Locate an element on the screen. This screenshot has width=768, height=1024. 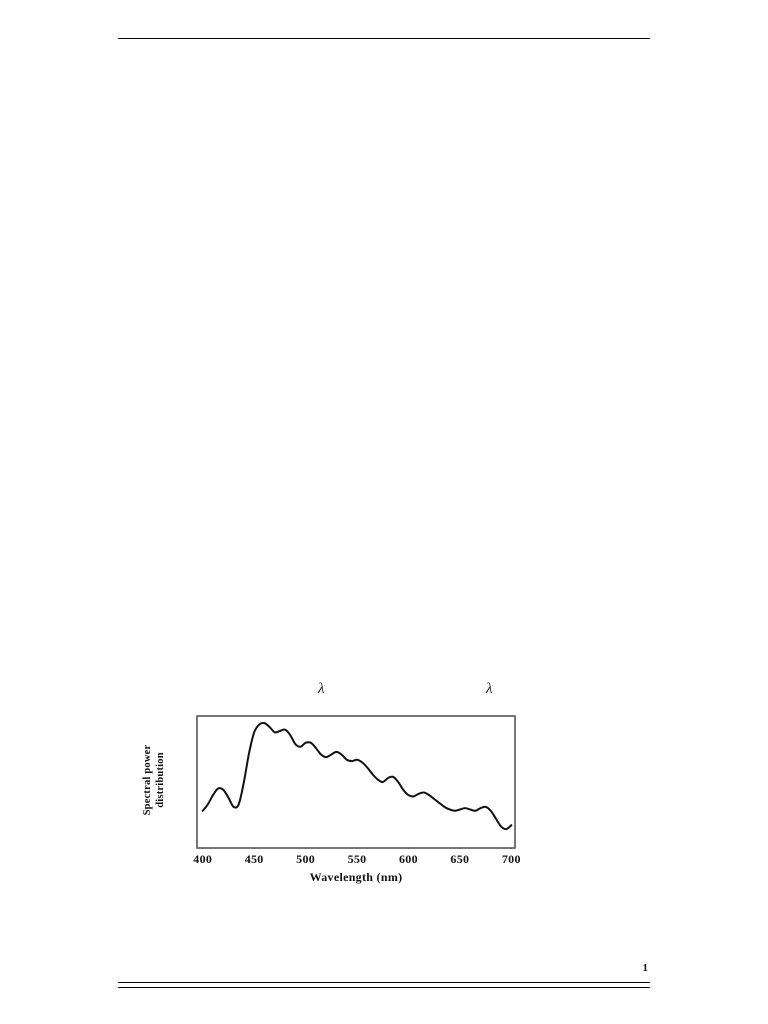
lambda-symbol-right: λ is located at coordinates (489, 689).